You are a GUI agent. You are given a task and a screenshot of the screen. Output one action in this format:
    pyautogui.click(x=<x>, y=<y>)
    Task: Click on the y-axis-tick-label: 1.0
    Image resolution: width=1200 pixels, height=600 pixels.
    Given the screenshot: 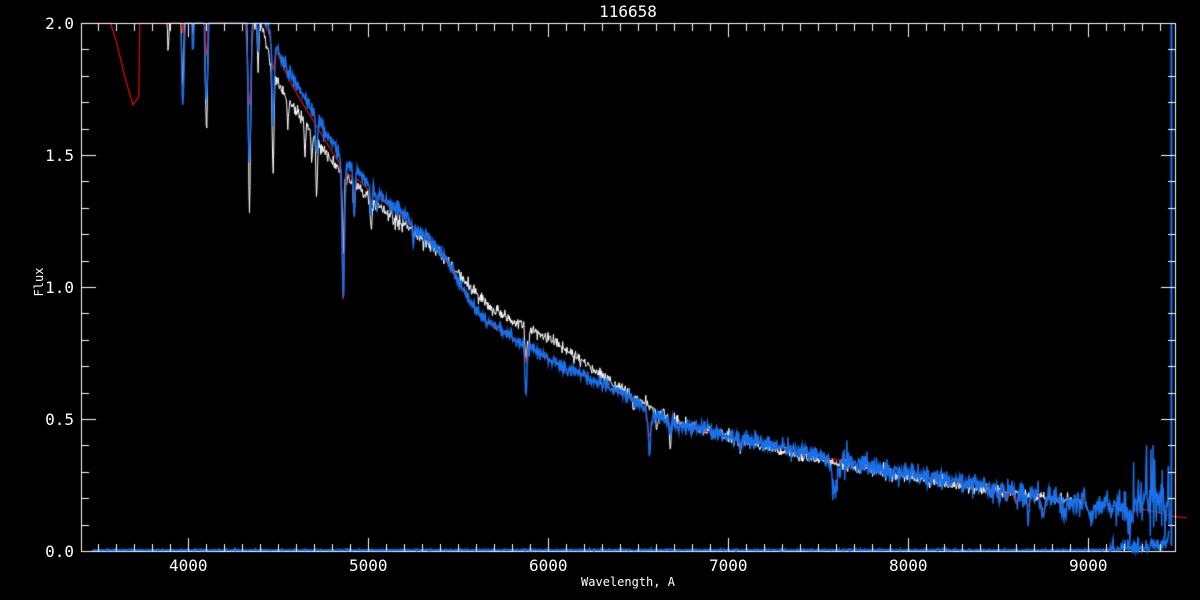 What is the action you would take?
    pyautogui.click(x=59, y=287)
    